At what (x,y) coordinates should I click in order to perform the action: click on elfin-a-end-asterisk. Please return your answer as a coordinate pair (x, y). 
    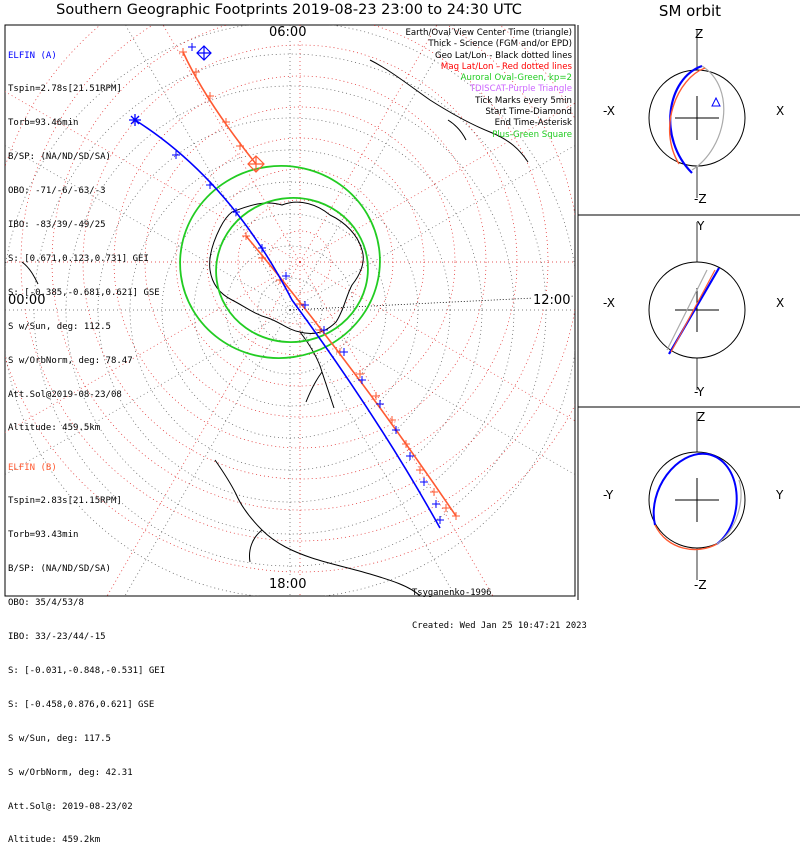
    Looking at the image, I should click on (135, 120).